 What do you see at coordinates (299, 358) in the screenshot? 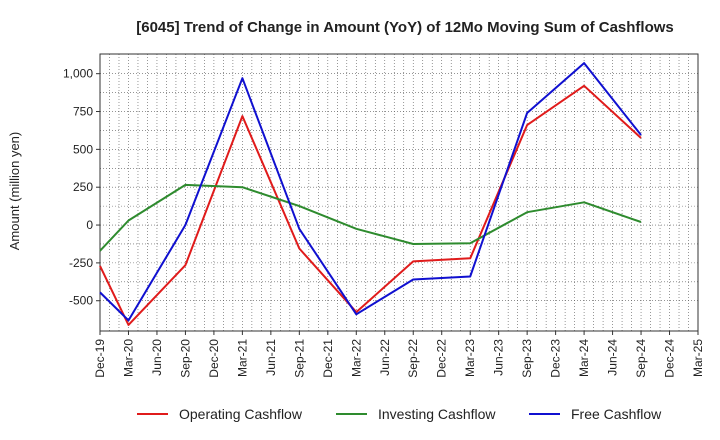
I see `x-tick-label: Sep-21` at bounding box center [299, 358].